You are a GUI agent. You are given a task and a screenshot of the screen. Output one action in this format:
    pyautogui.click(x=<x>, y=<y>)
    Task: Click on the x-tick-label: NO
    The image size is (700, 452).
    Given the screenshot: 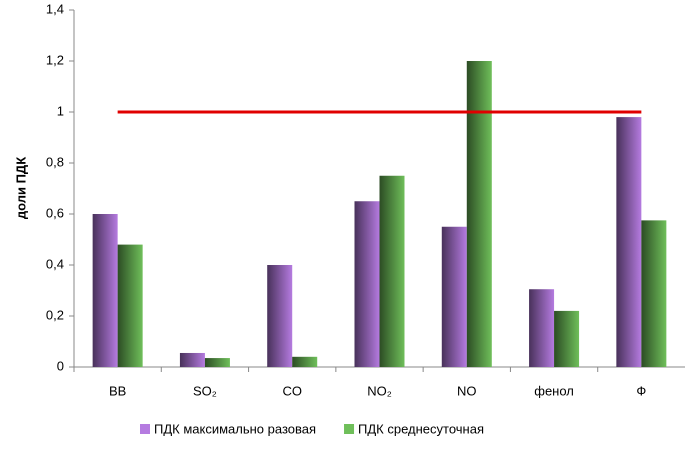 What is the action you would take?
    pyautogui.click(x=467, y=390)
    